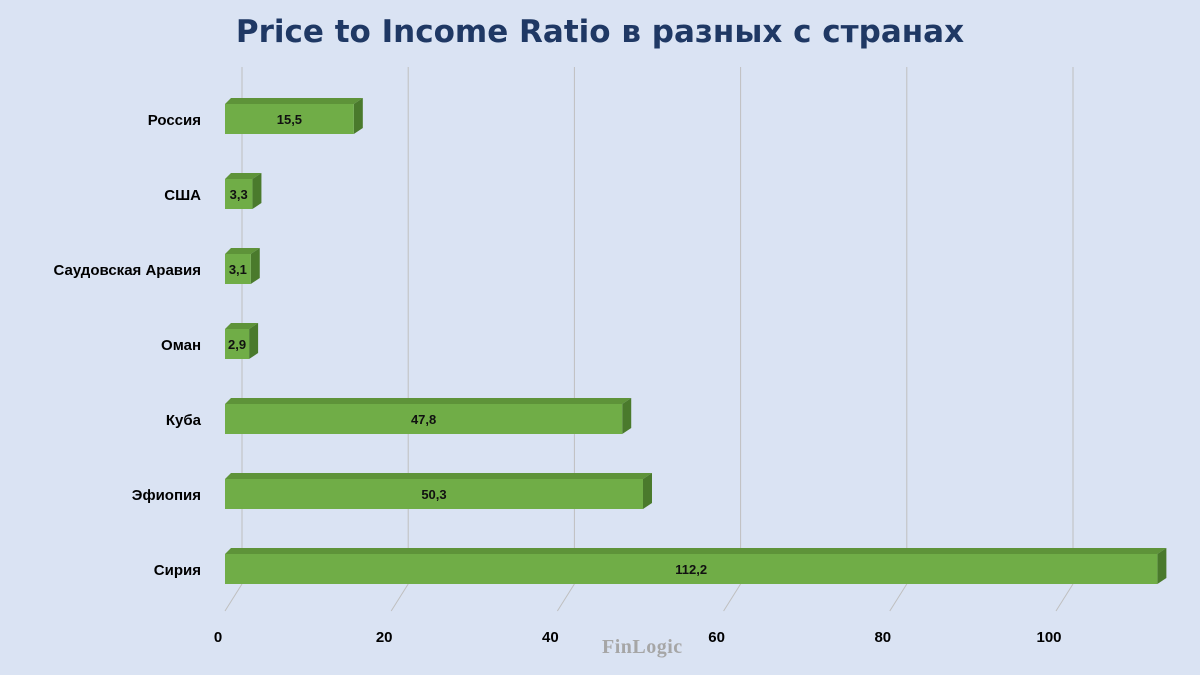 Image resolution: width=1200 pixels, height=675 pixels. Describe the element at coordinates (177, 570) in the screenshot. I see `category-label-6: Сирия` at that location.